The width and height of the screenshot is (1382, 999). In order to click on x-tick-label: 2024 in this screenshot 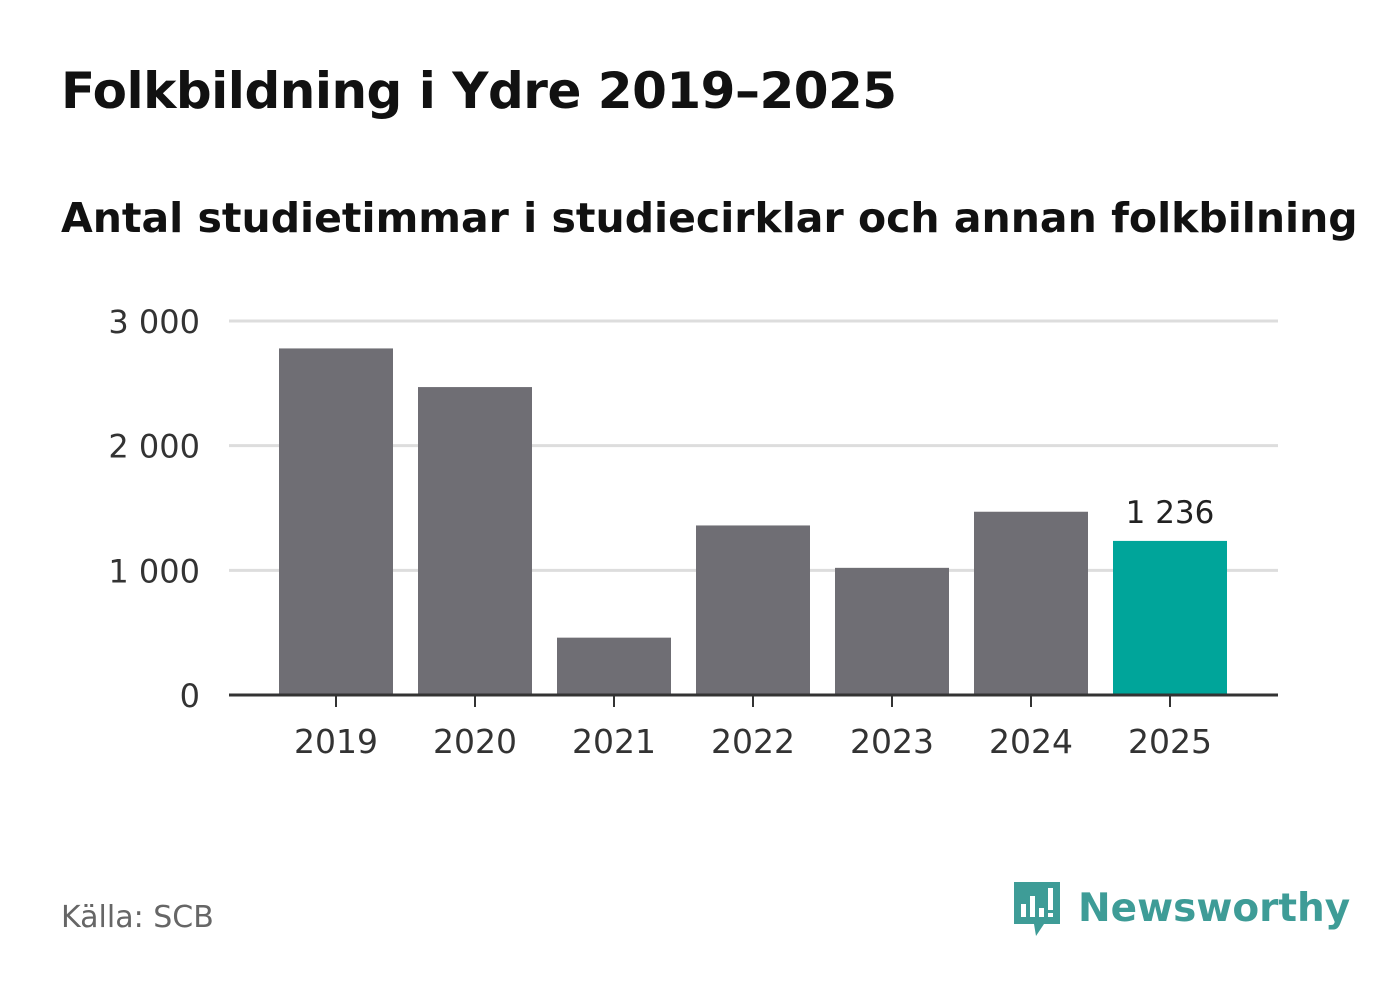, I will do `click(1031, 741)`.